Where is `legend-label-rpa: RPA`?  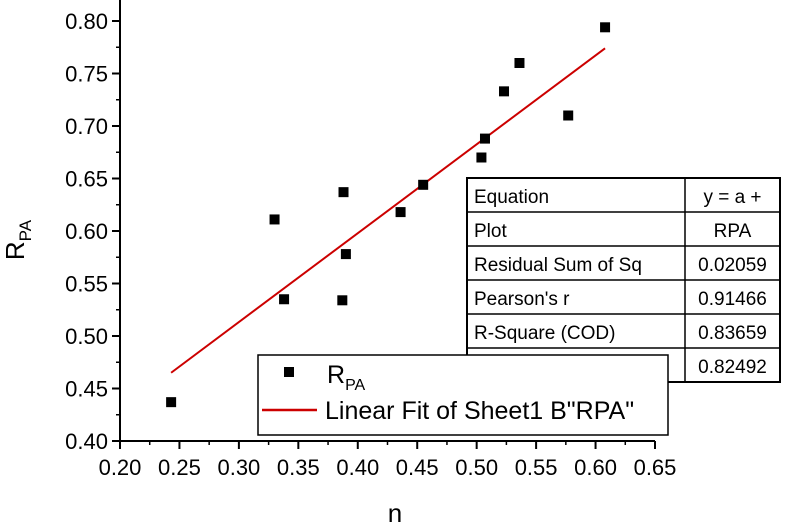 legend-label-rpa: RPA is located at coordinates (346, 377).